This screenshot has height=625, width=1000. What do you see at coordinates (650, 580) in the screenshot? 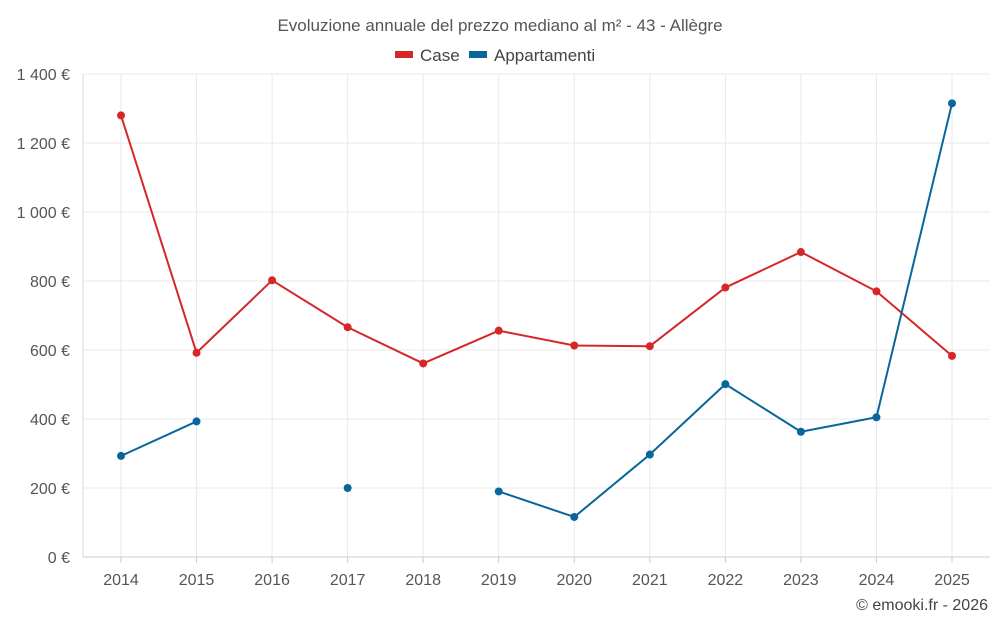
I see `x-tick-label: 2021` at bounding box center [650, 580].